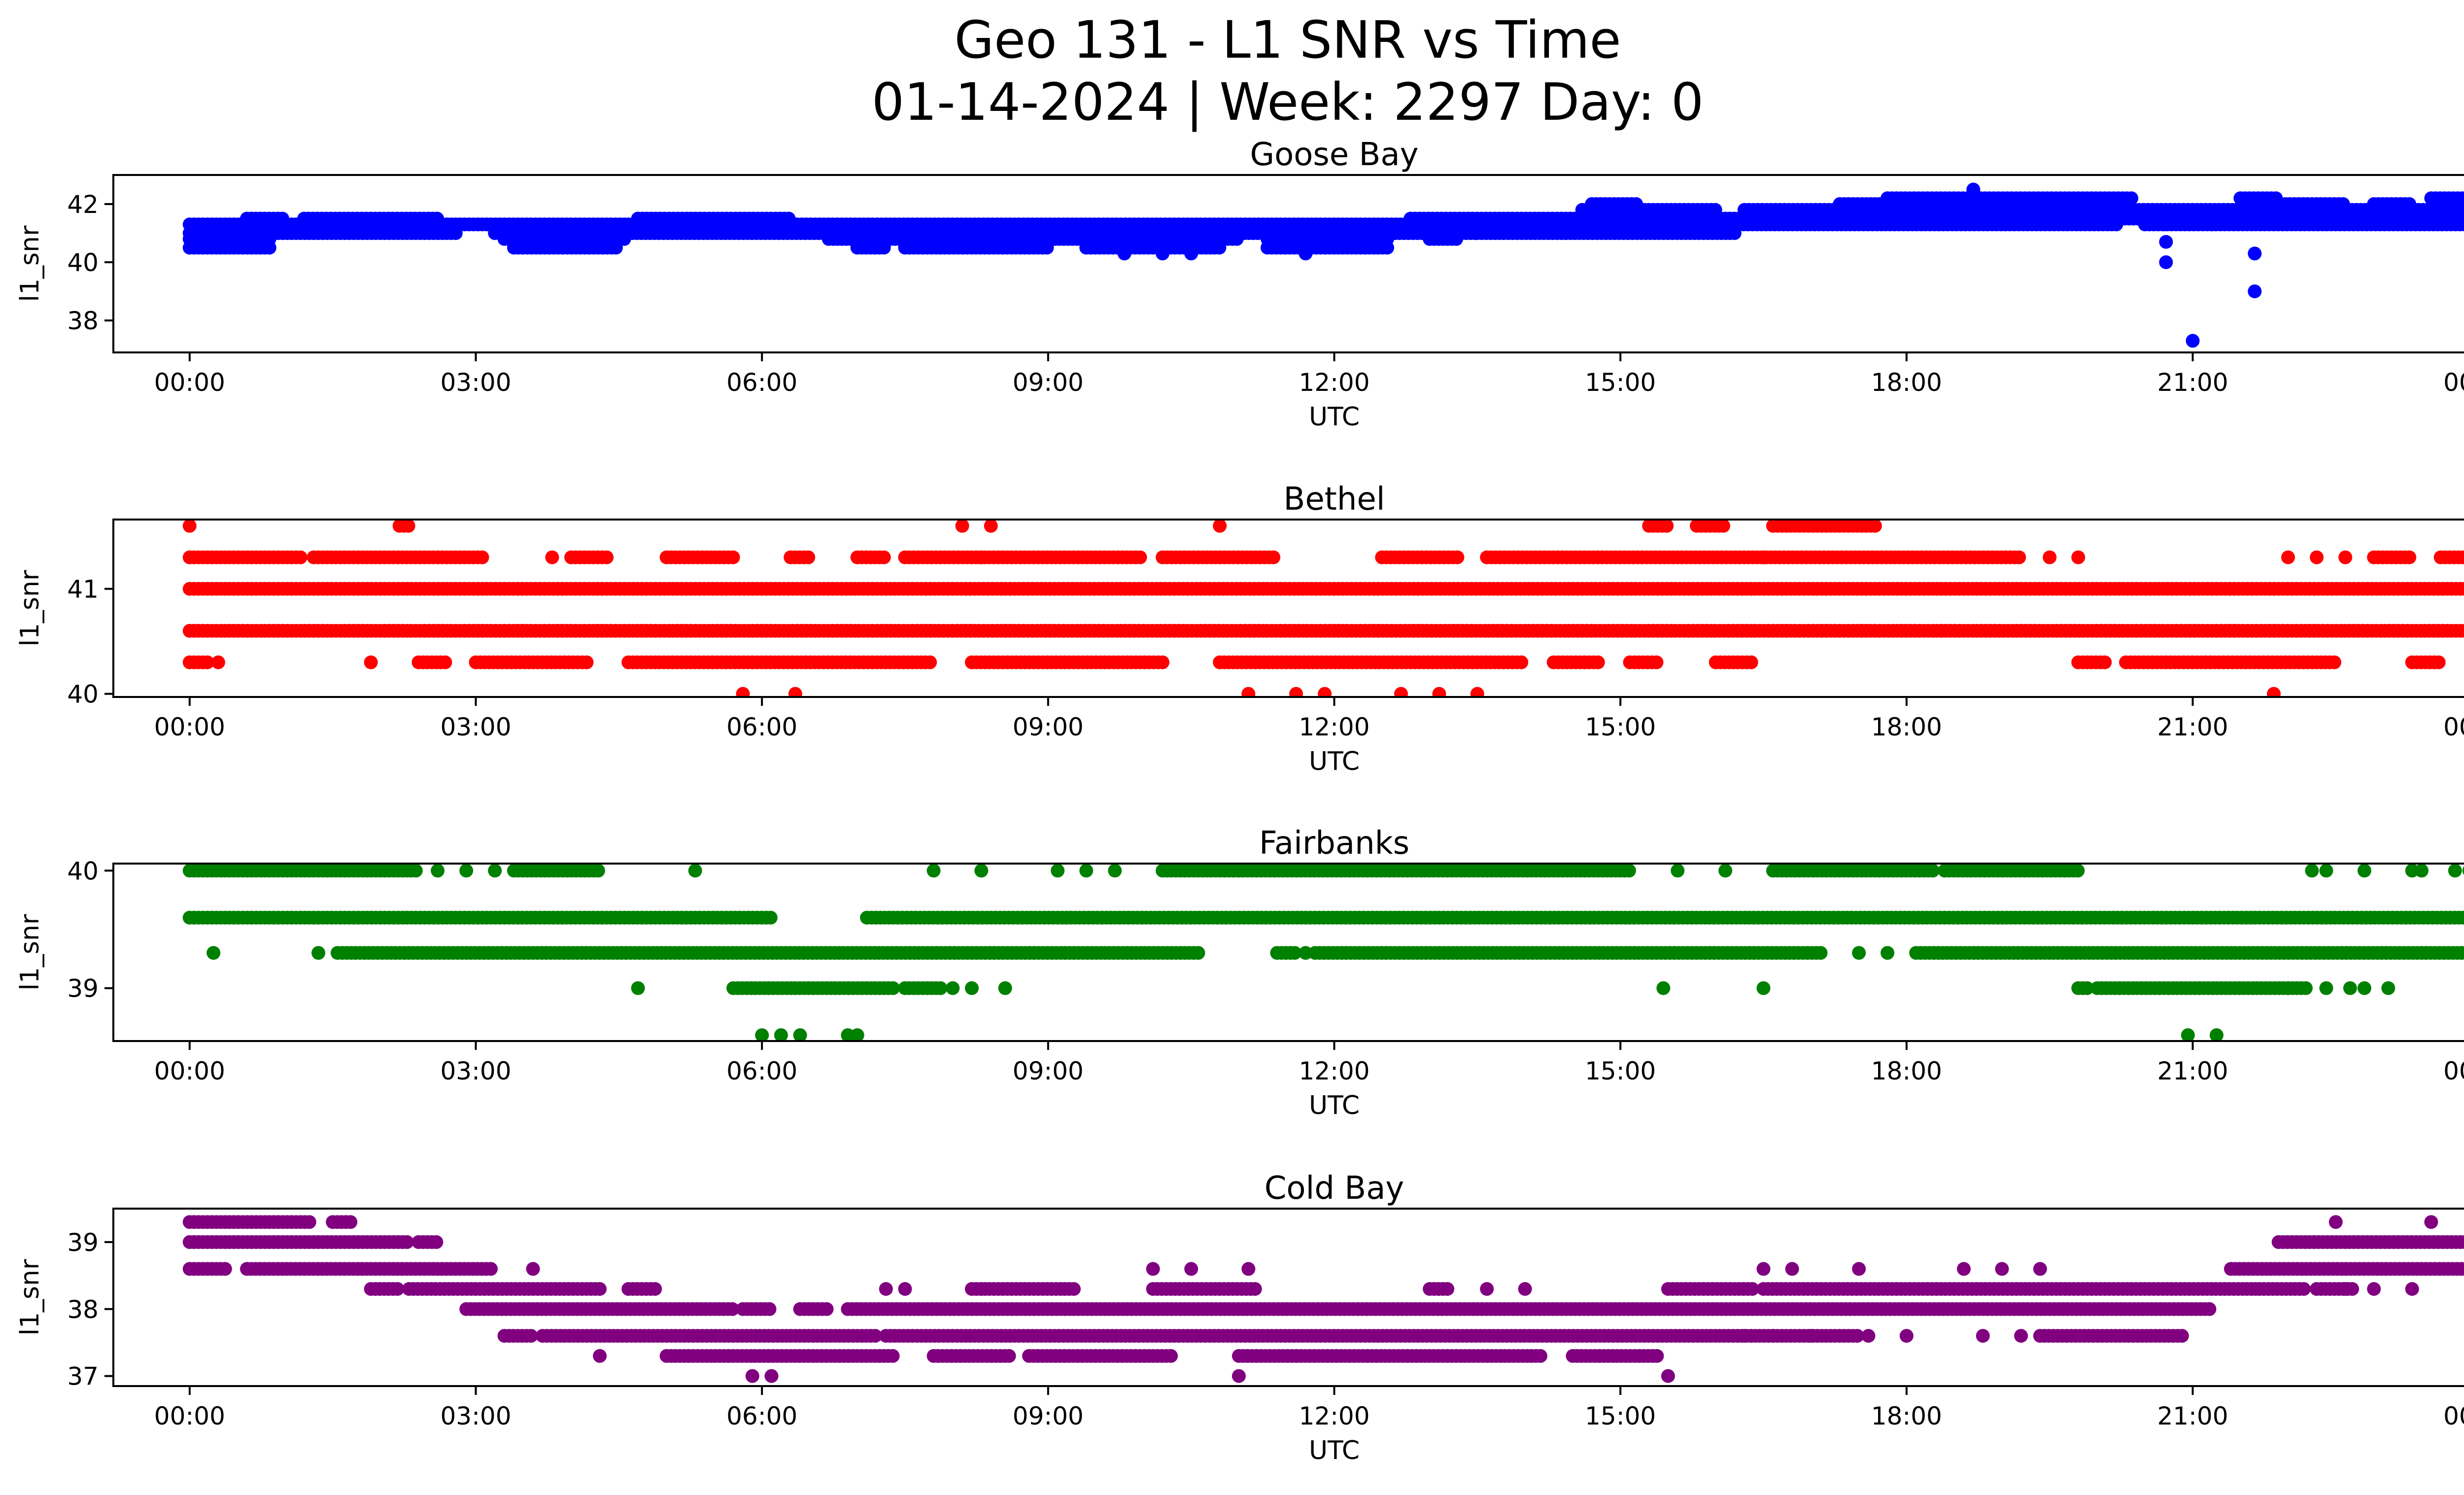 This screenshot has width=2464, height=1495. I want to click on axes-frame, so click(1288, 608).